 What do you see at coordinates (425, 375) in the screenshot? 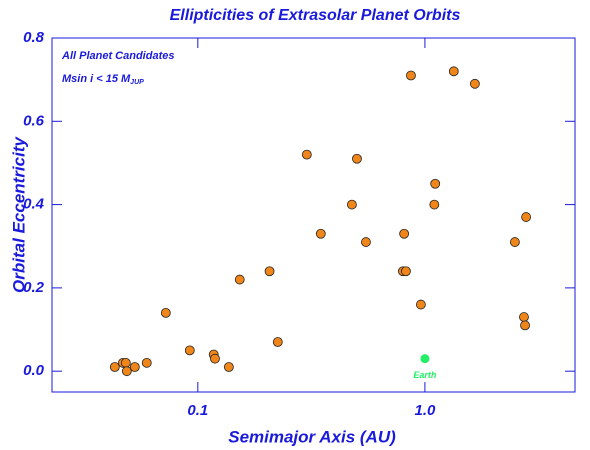
I see `earth-label: Earth` at bounding box center [425, 375].